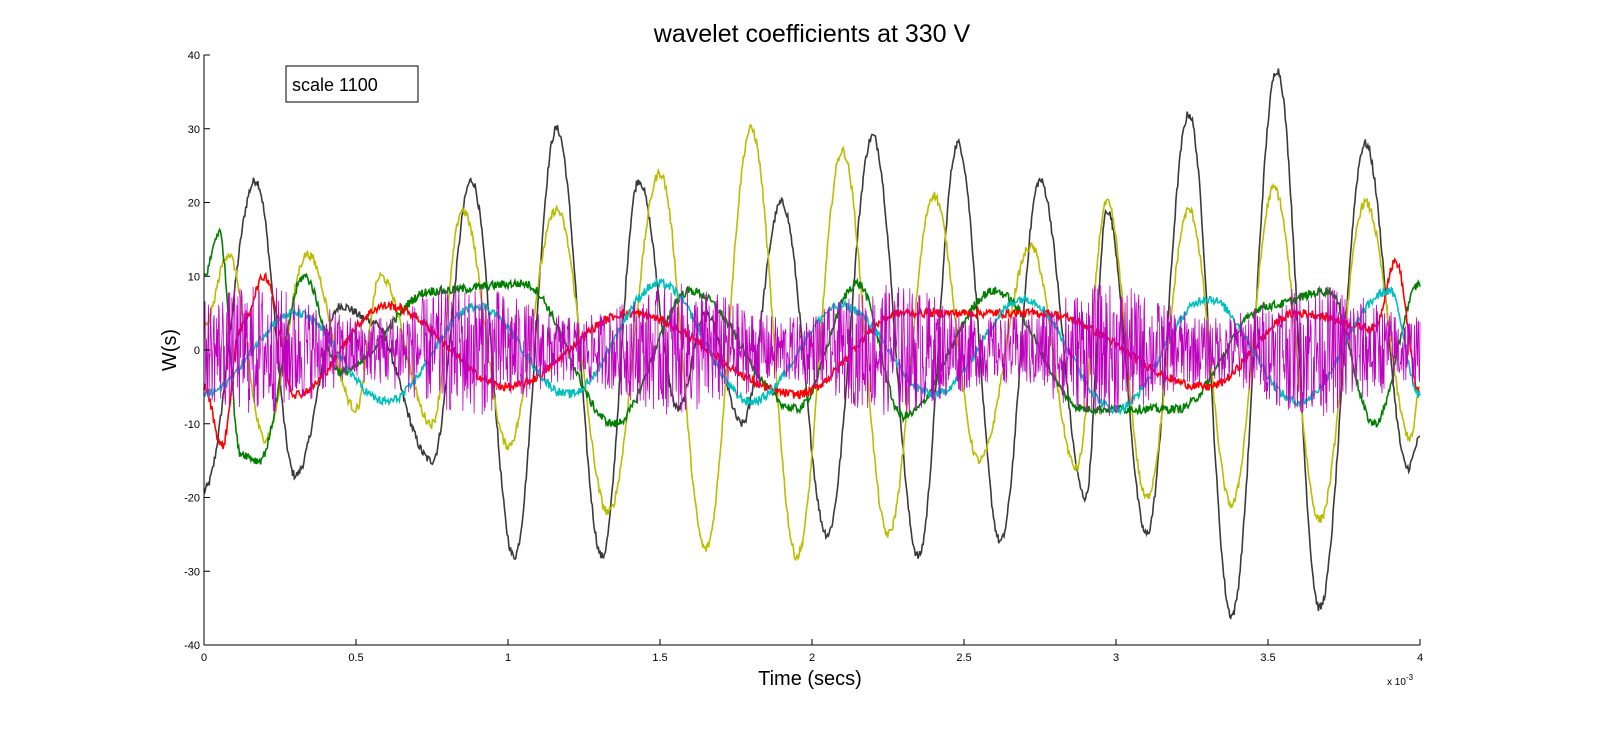 The width and height of the screenshot is (1601, 741). I want to click on chart-title: wavelet coefficients at 330 V, so click(812, 34).